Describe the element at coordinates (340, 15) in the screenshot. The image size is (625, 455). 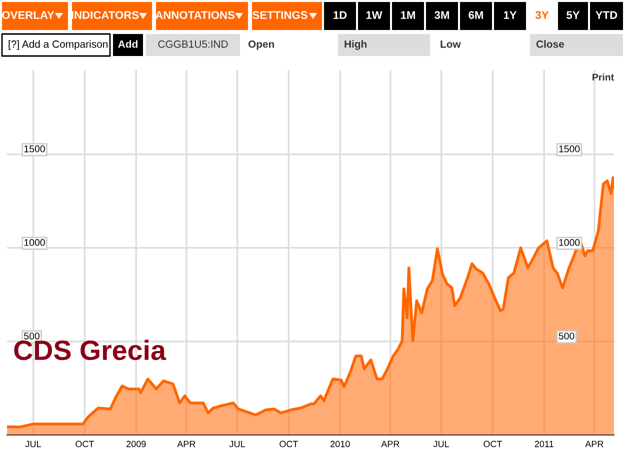
I see `text: 1D` at that location.